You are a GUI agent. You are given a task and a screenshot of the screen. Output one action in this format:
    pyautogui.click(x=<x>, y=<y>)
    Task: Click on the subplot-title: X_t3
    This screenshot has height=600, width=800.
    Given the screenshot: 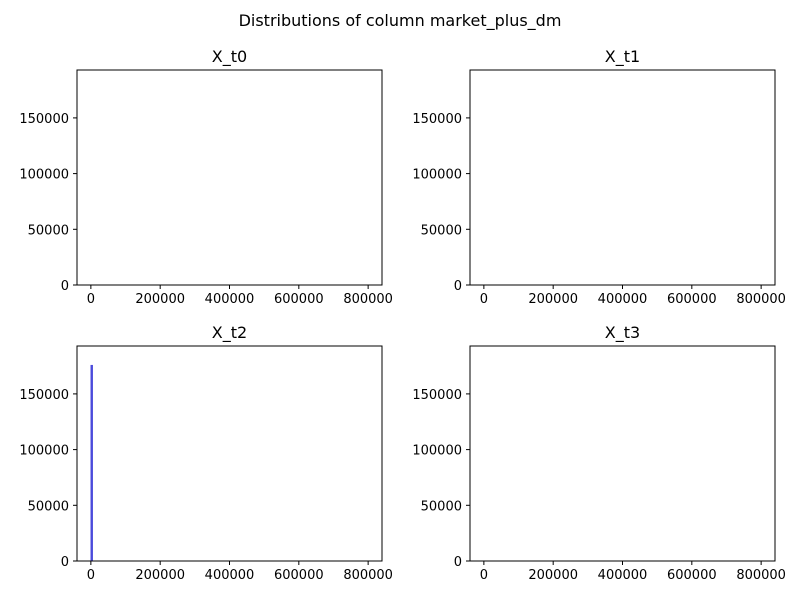 What is the action you would take?
    pyautogui.click(x=622, y=333)
    